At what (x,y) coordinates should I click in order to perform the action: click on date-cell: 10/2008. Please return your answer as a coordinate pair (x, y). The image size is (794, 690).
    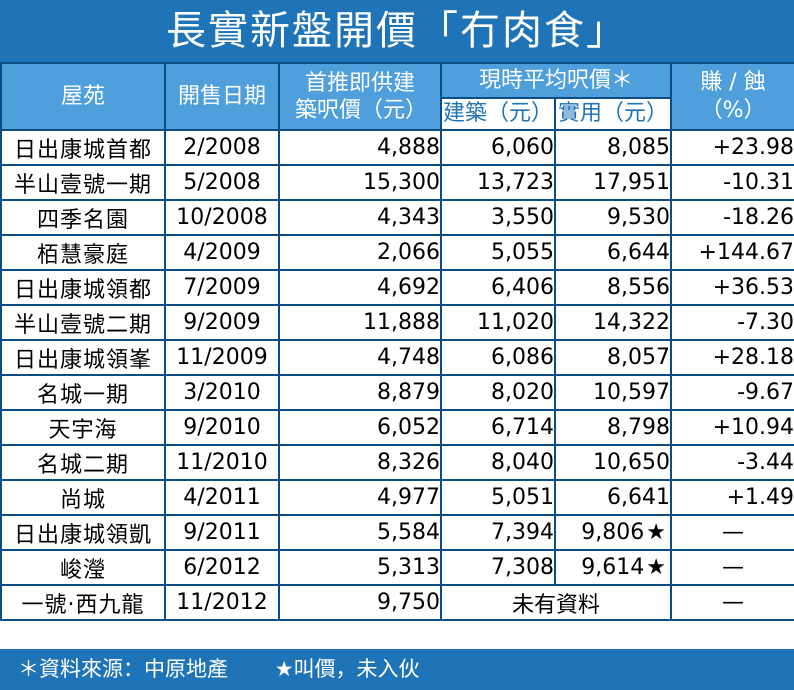
    Looking at the image, I should click on (222, 217).